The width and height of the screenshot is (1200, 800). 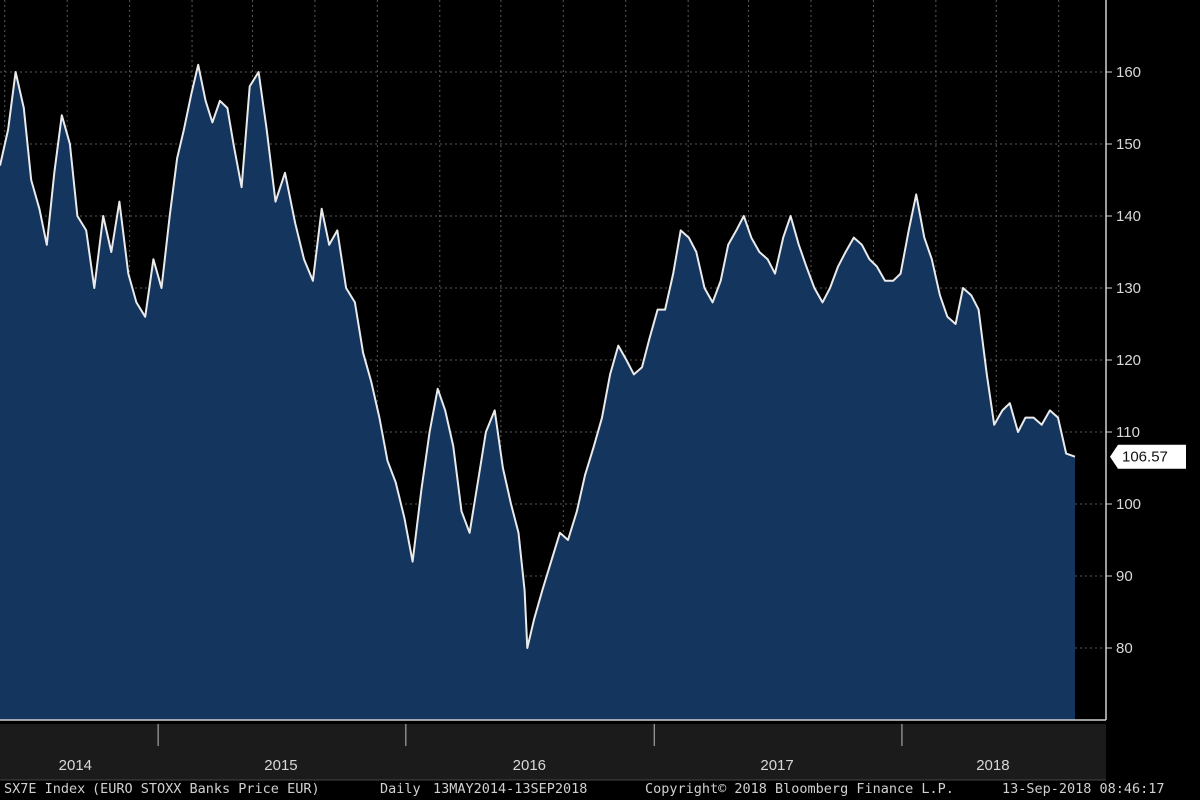 What do you see at coordinates (992, 765) in the screenshot?
I see `x-tick-label: 2018` at bounding box center [992, 765].